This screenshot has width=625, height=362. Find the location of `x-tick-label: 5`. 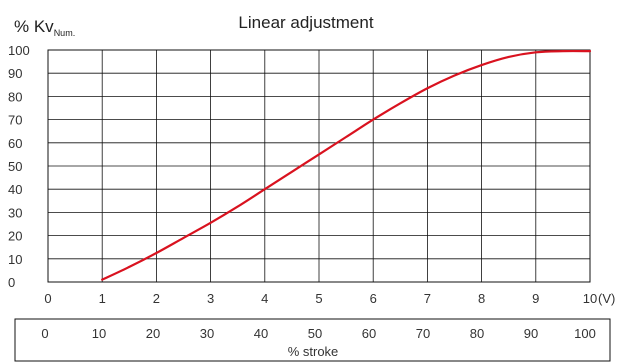

x-tick-label: 5 is located at coordinates (318, 298).